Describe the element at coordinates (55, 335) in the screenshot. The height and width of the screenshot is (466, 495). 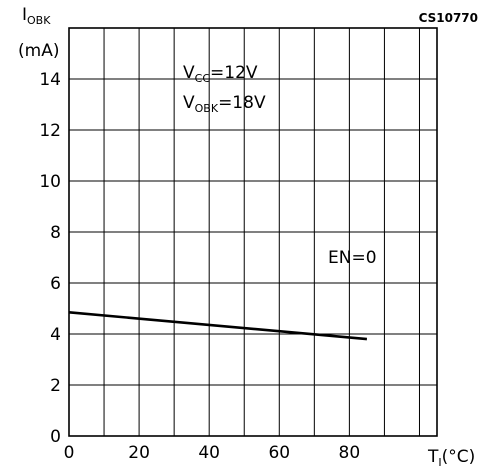
I see `y-tick-label: 4` at that location.